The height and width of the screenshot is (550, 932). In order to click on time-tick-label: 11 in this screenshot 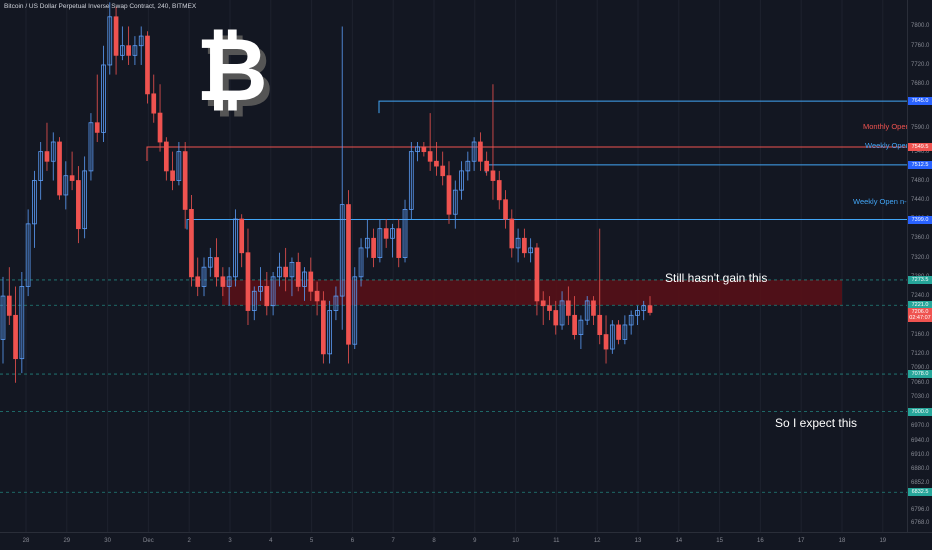, I will do `click(556, 541)`.